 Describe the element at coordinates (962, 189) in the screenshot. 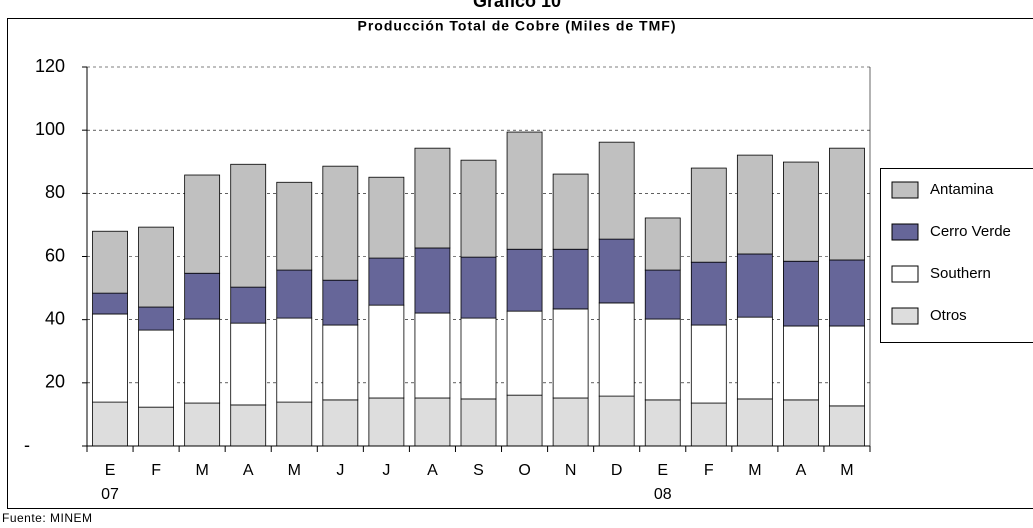

I see `legend-label: Antamina` at that location.